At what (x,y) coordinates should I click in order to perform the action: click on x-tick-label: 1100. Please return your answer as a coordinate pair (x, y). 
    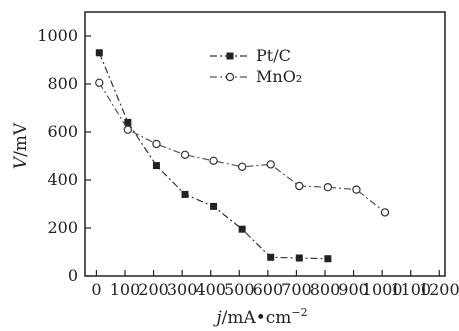
    Looking at the image, I should click on (410, 289).